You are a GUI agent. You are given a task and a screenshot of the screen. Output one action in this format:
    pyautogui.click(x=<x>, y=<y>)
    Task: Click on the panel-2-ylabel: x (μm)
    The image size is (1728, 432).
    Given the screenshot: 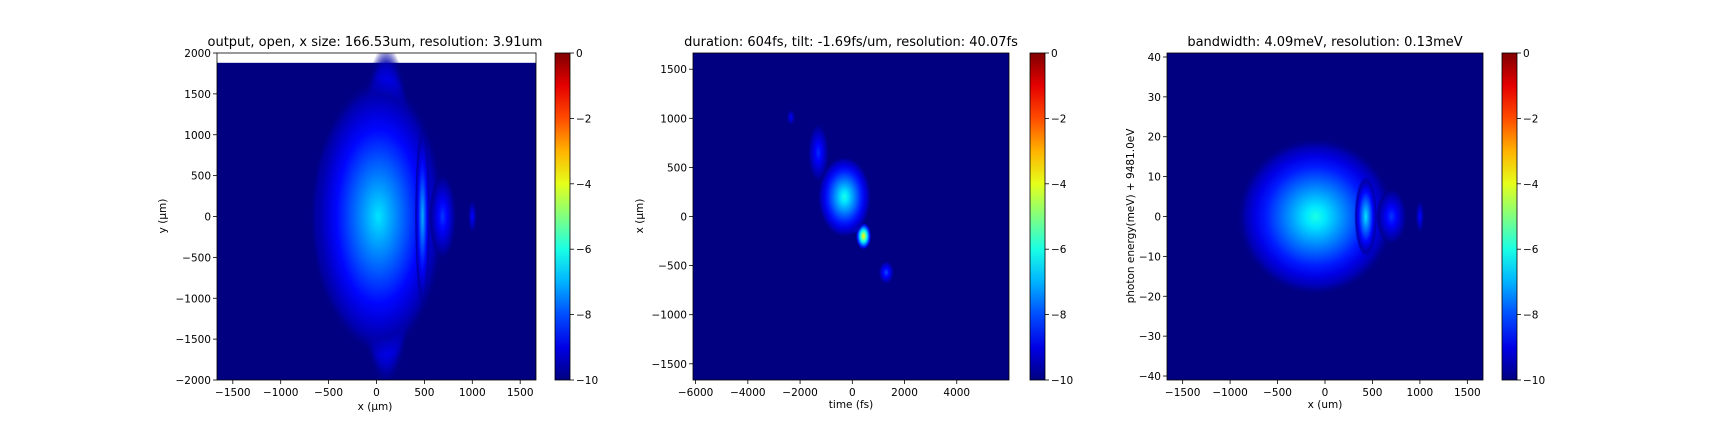 What is the action you would take?
    pyautogui.click(x=640, y=216)
    